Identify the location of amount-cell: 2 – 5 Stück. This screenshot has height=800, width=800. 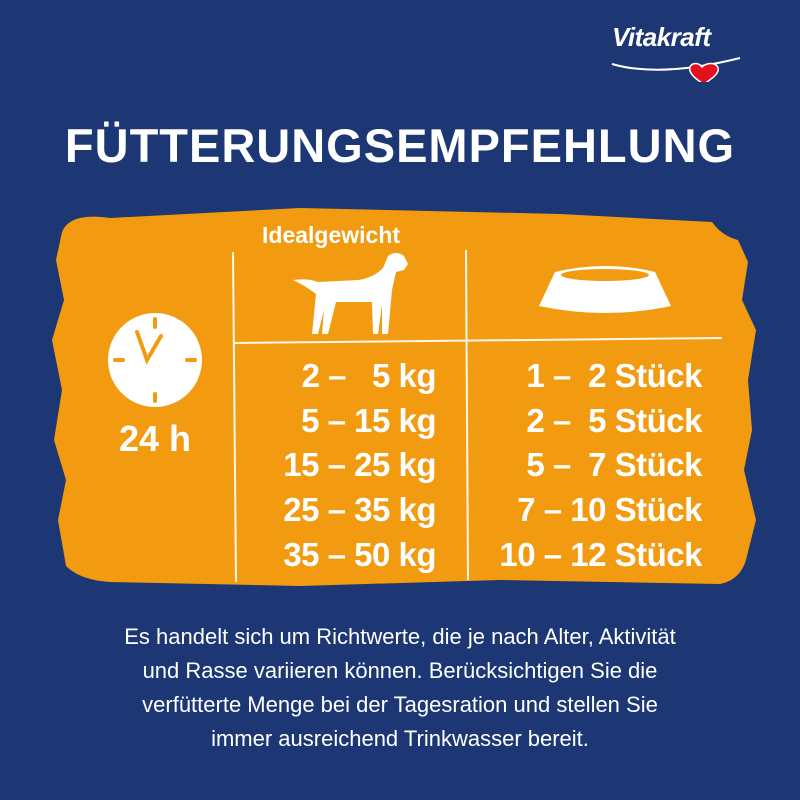
(614, 420).